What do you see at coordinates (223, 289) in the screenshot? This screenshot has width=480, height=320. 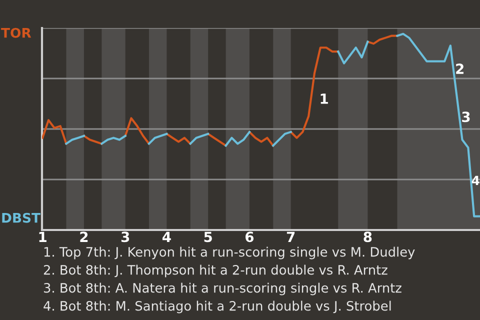 I see `text: 3. Bot 8th: A. Natera hit a run-scoring single vs R. Arntz` at bounding box center [223, 289].